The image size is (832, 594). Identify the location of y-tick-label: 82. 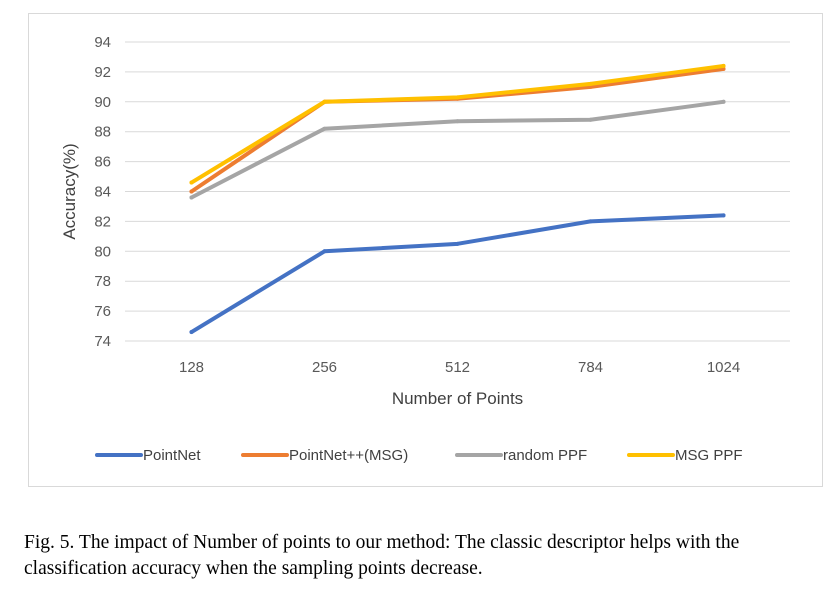
(102, 221).